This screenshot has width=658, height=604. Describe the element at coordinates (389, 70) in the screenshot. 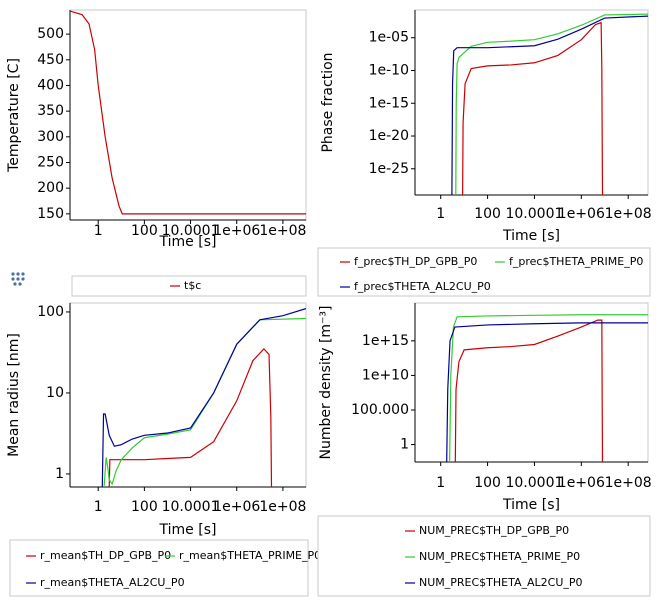

I see `y-tick-label: 1e-10` at that location.